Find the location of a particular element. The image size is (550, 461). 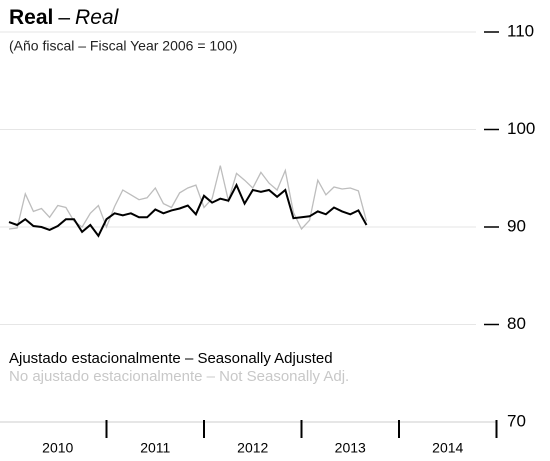

y-tick-label: 70 is located at coordinates (516, 420).